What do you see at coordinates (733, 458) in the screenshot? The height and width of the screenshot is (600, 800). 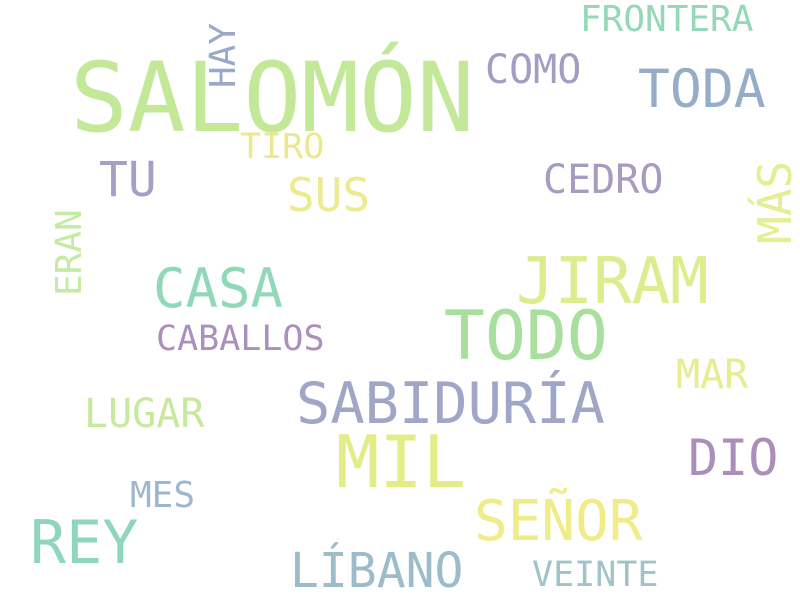 I see `word-dio: DIO` at bounding box center [733, 458].